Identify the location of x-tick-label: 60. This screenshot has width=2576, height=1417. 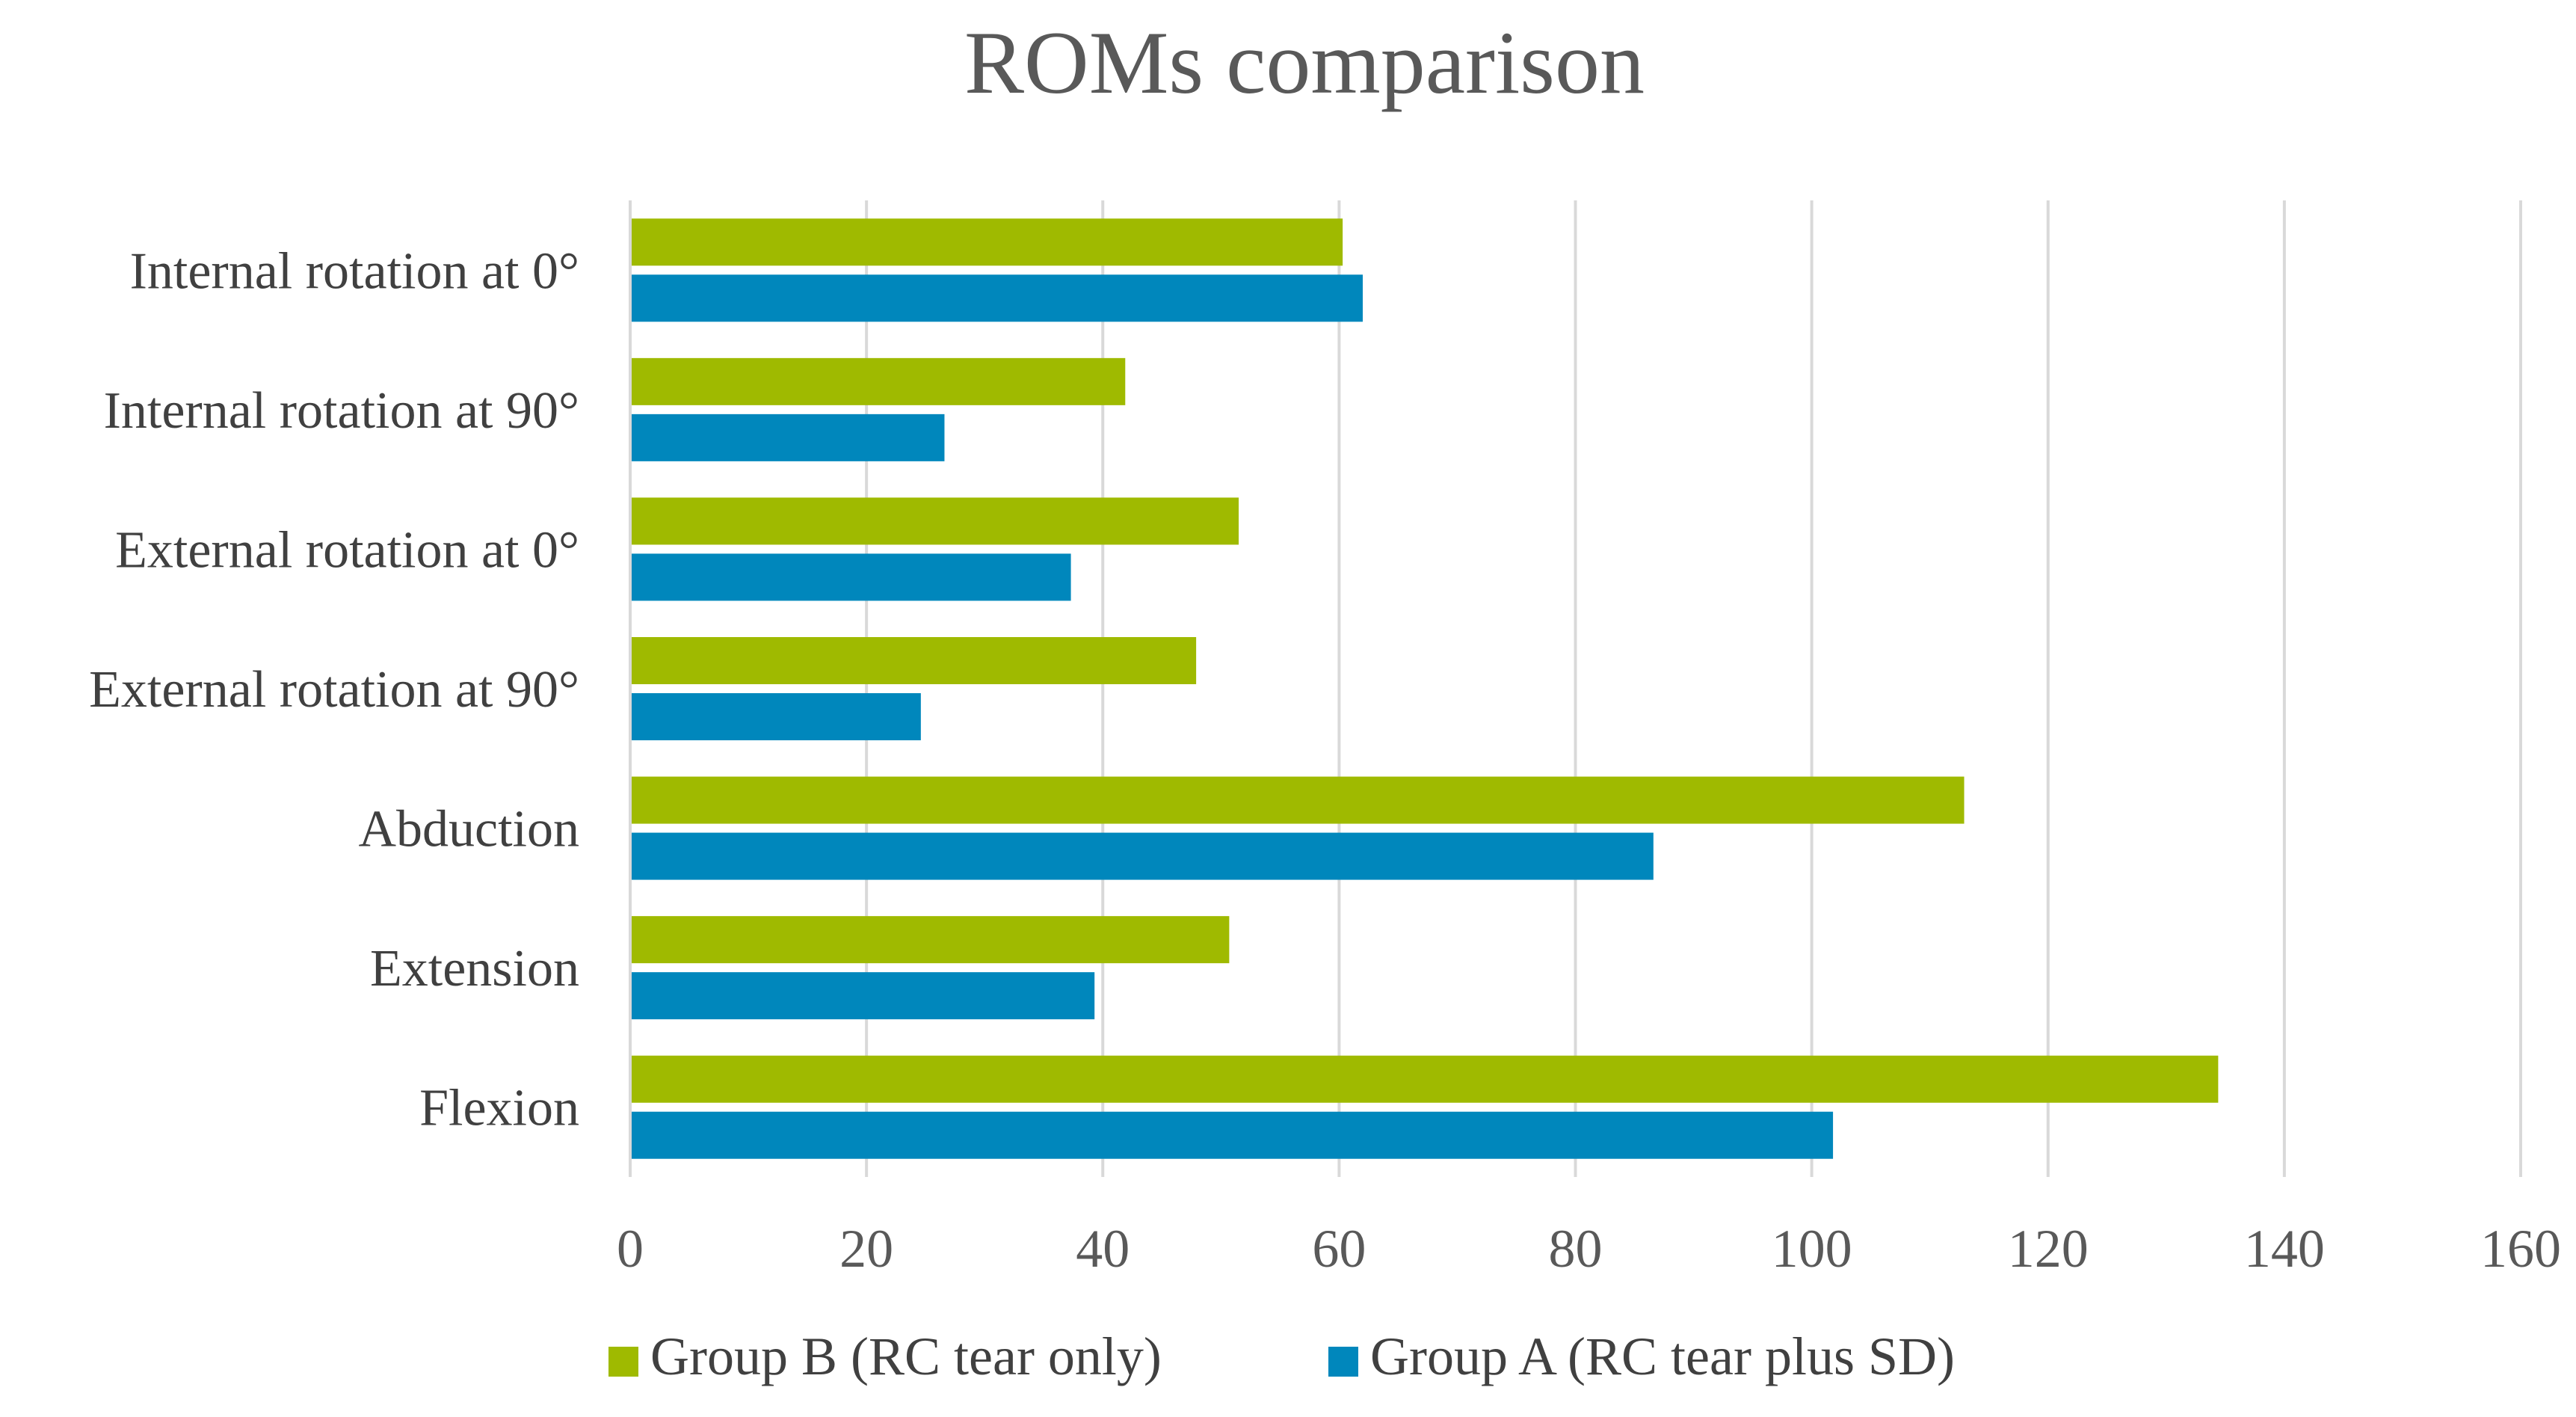
(1339, 1249).